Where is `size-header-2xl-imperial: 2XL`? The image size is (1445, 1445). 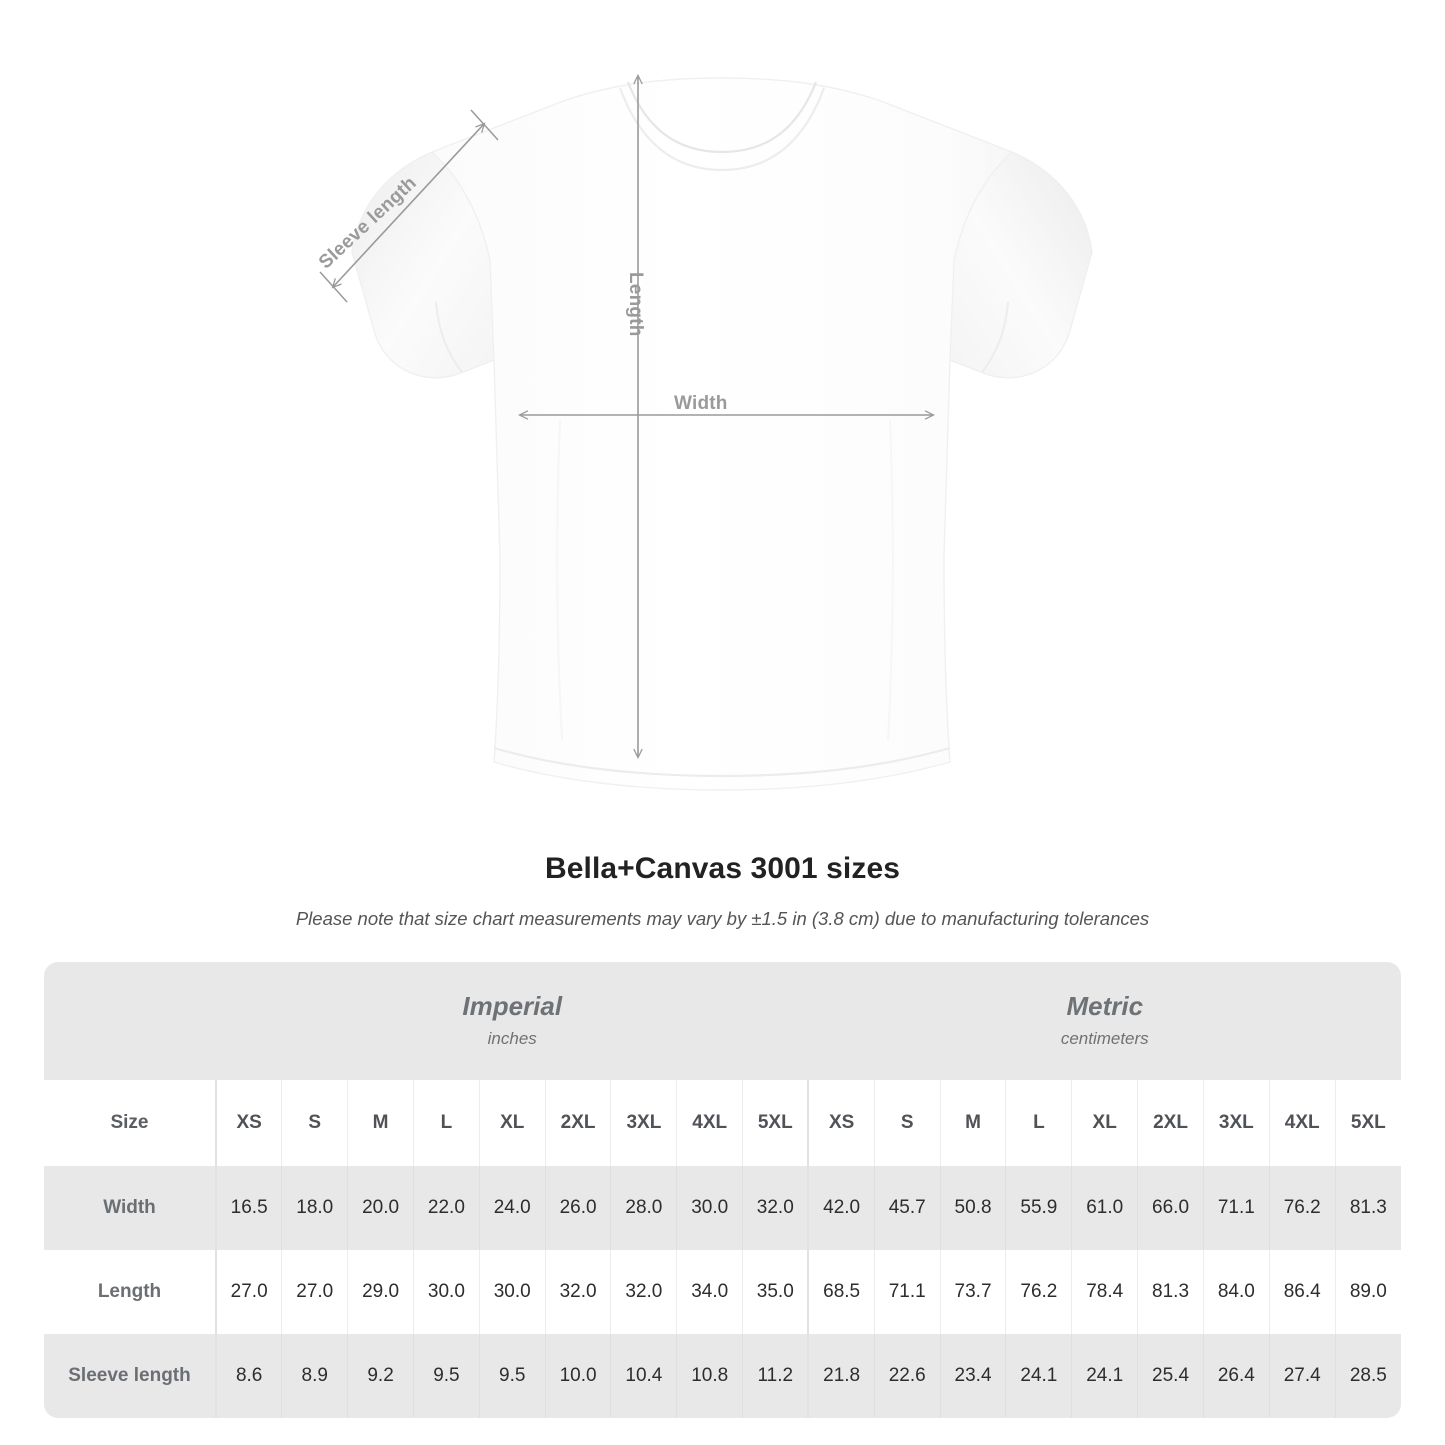
size-header-2xl-imperial: 2XL is located at coordinates (577, 1123).